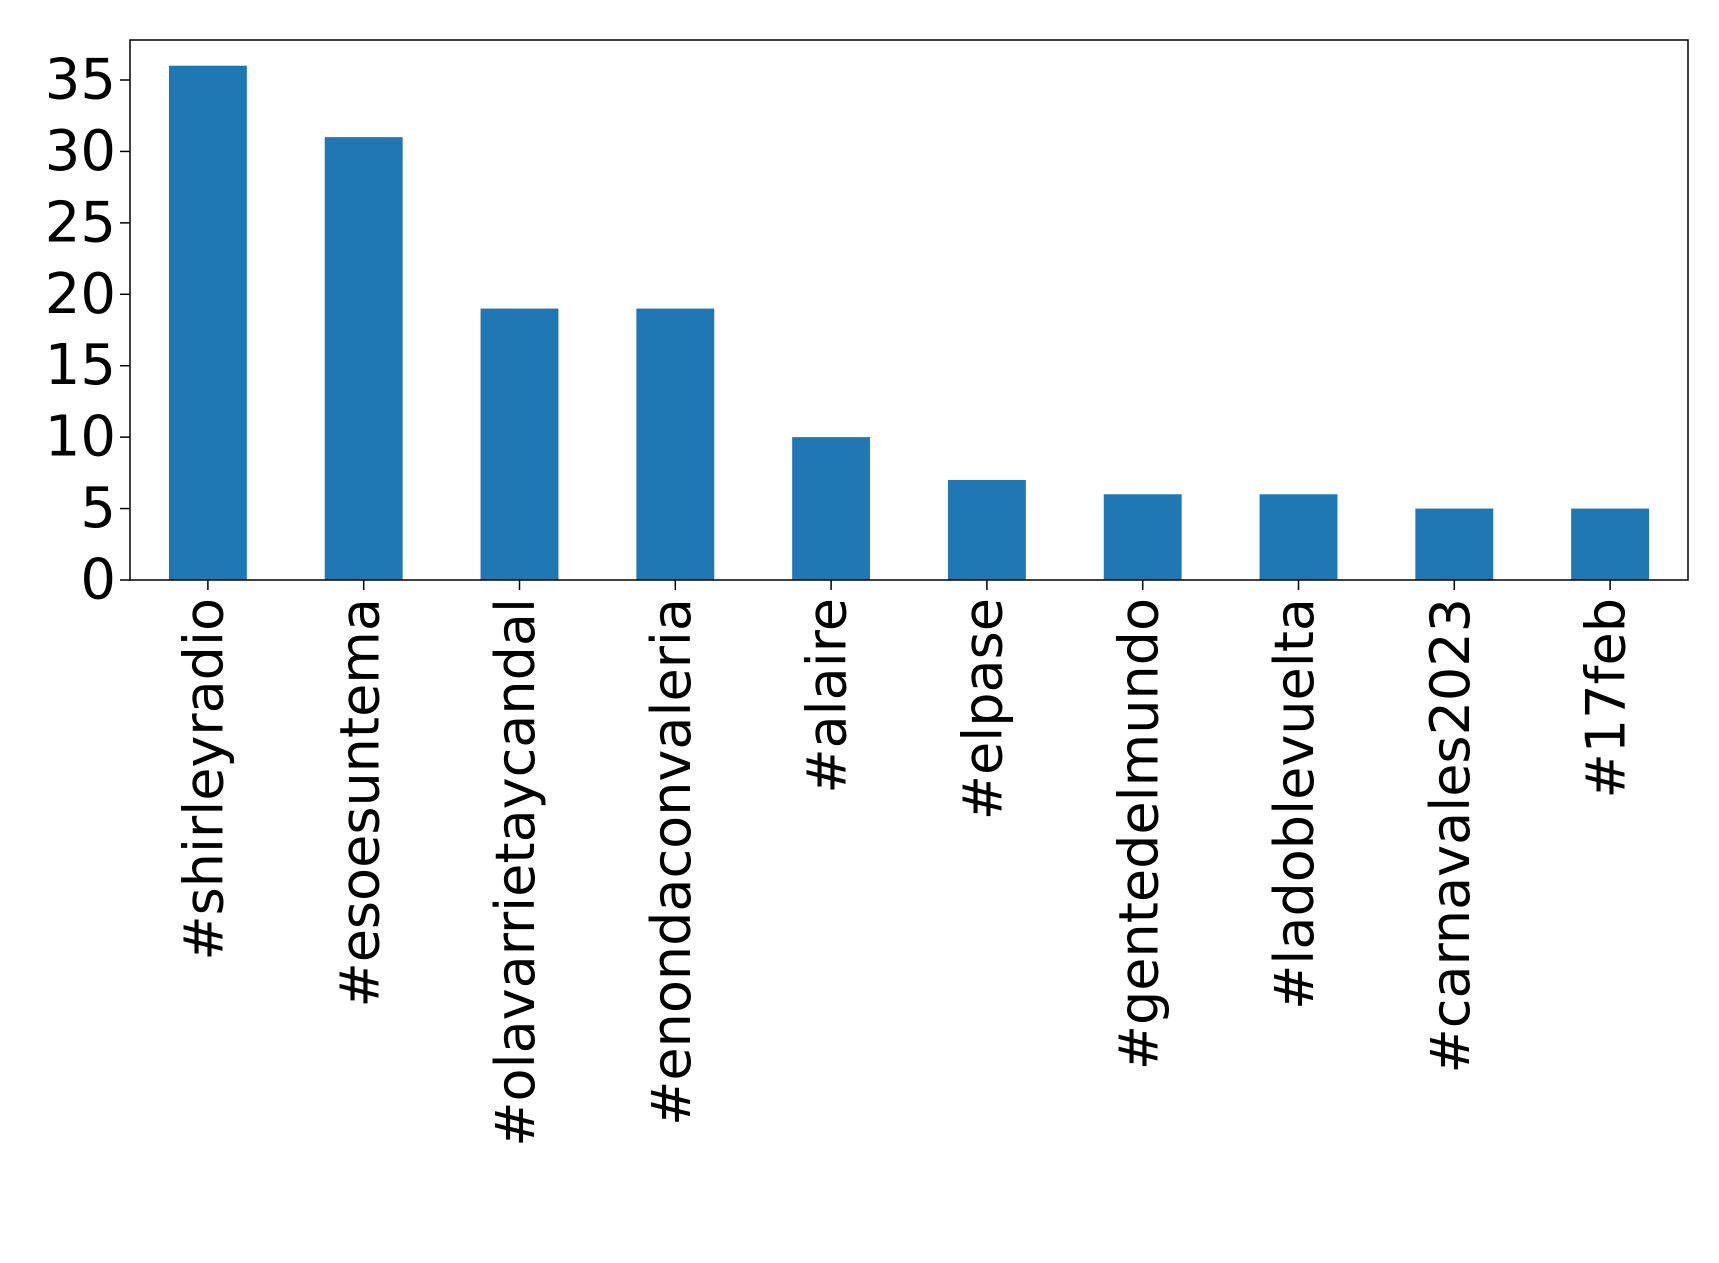 The width and height of the screenshot is (1719, 1263). I want to click on x-tick-label: #ladoblevuelta, so click(1294, 804).